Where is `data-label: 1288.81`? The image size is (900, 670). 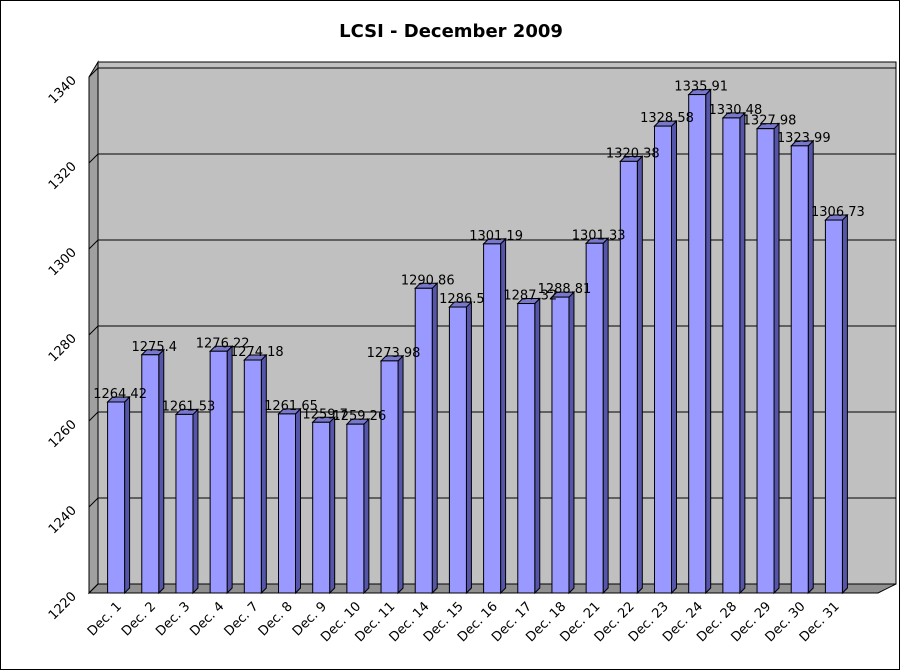
data-label: 1288.81 is located at coordinates (565, 289).